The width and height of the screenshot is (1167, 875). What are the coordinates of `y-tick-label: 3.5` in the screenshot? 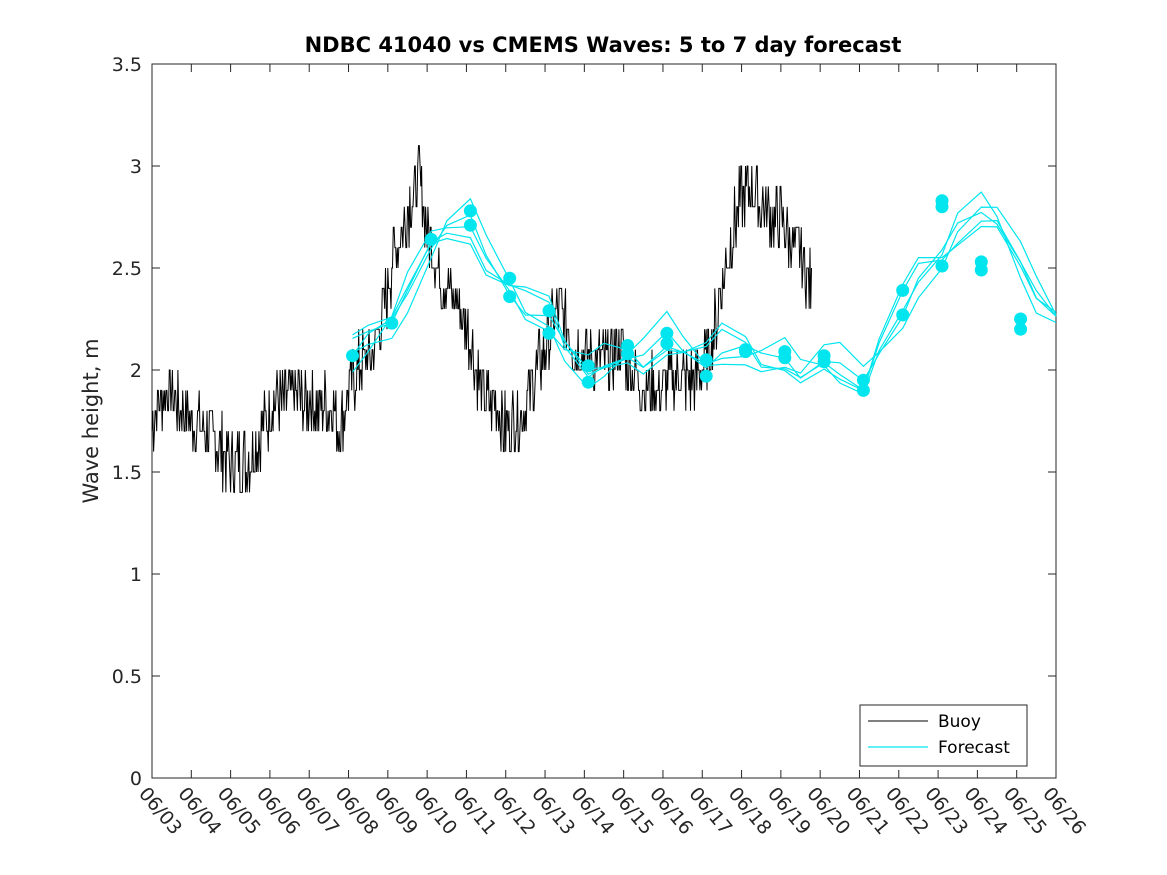 It's located at (127, 65).